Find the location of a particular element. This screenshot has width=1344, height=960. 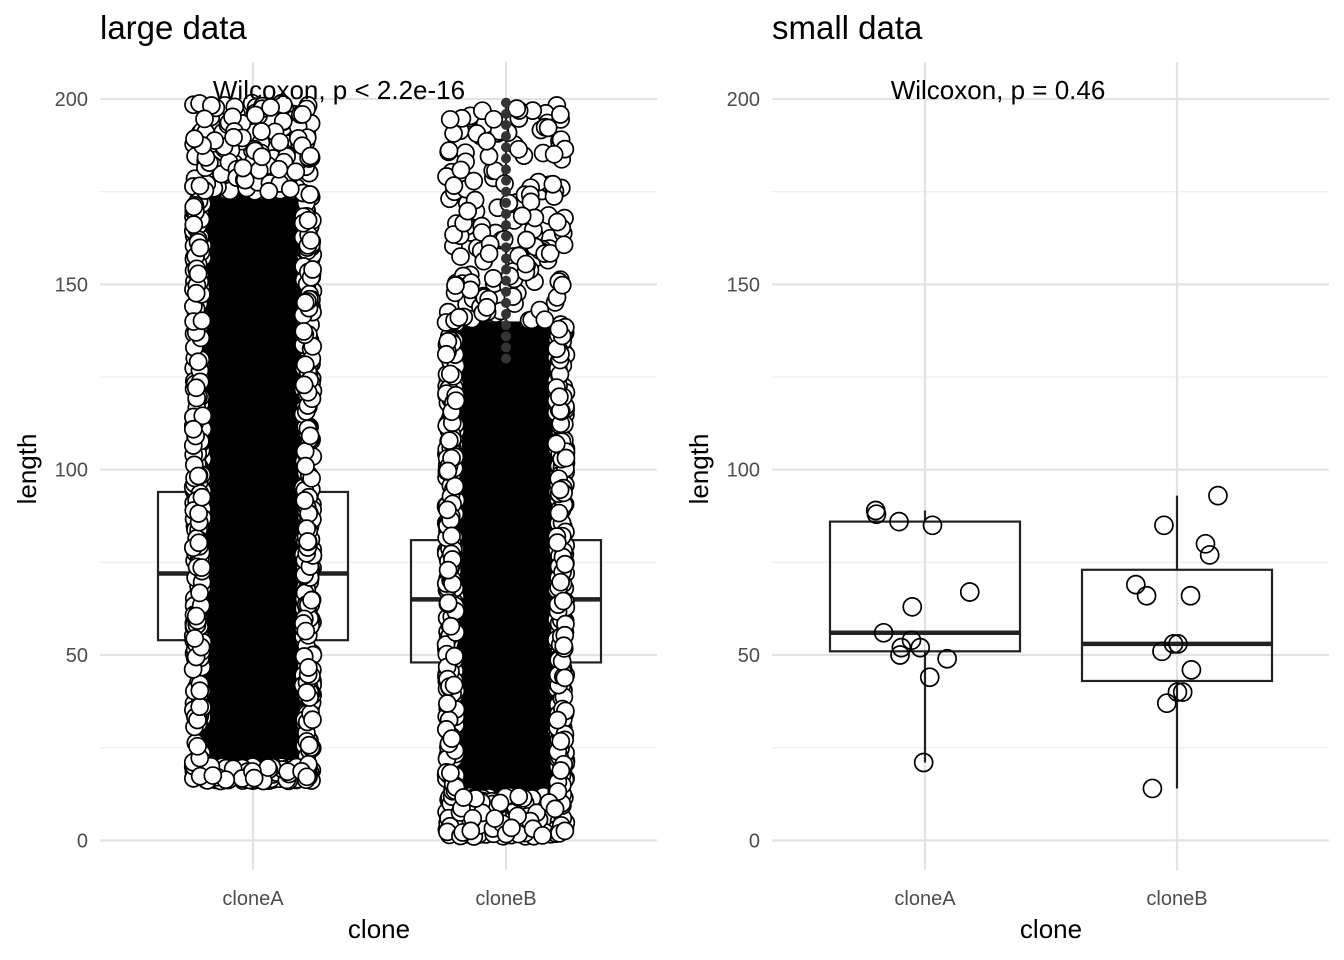

box is located at coordinates (1177, 625).